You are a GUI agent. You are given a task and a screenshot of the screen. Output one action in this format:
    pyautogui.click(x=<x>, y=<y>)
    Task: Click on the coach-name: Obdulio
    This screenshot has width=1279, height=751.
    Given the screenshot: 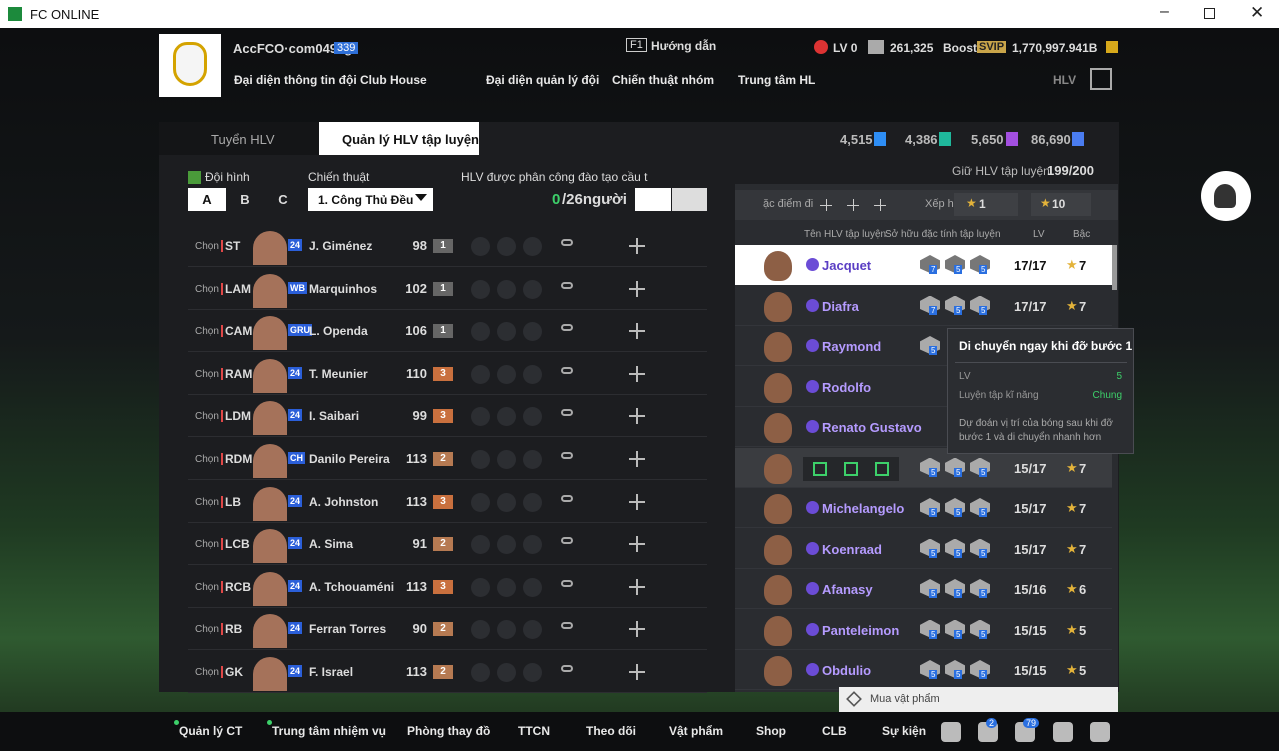 What is the action you would take?
    pyautogui.click(x=847, y=670)
    